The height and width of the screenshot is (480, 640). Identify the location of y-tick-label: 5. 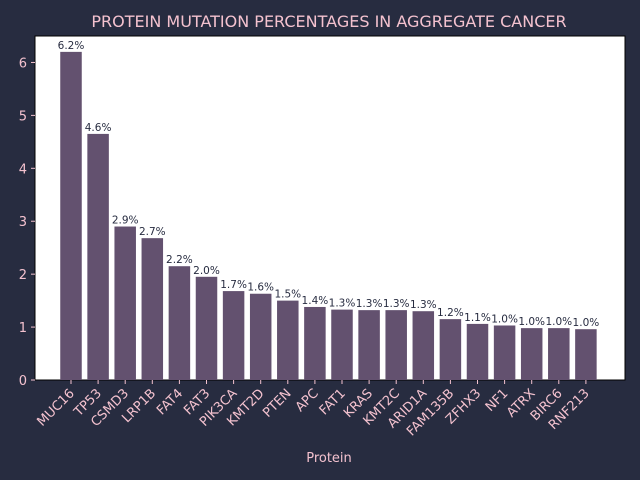
(23, 116).